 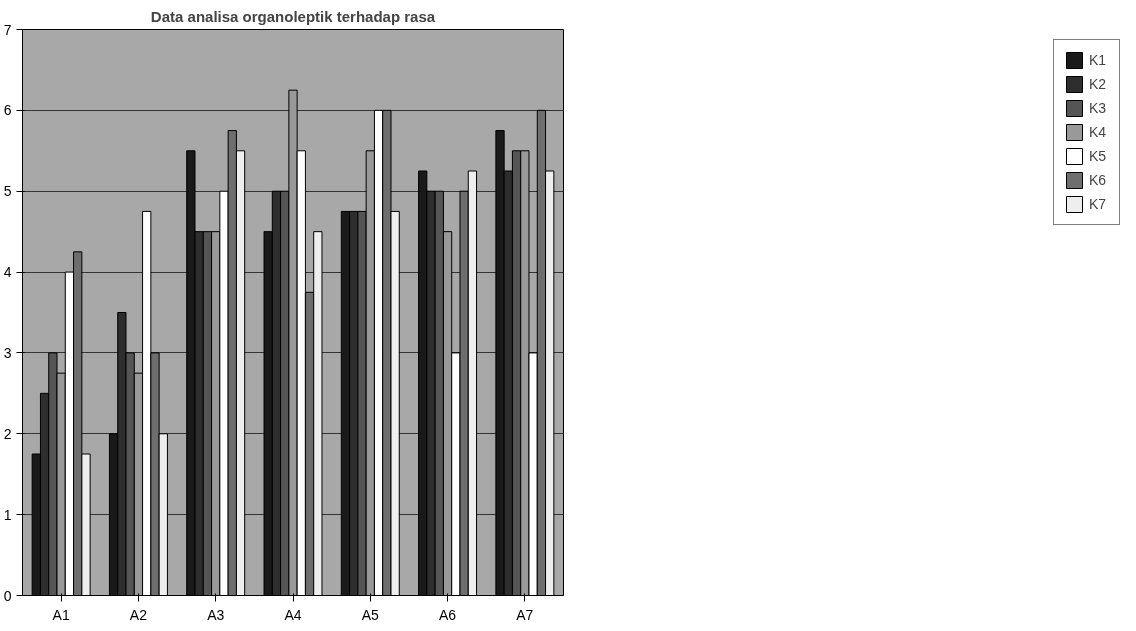 I want to click on x-tick-label: A6, so click(x=448, y=614).